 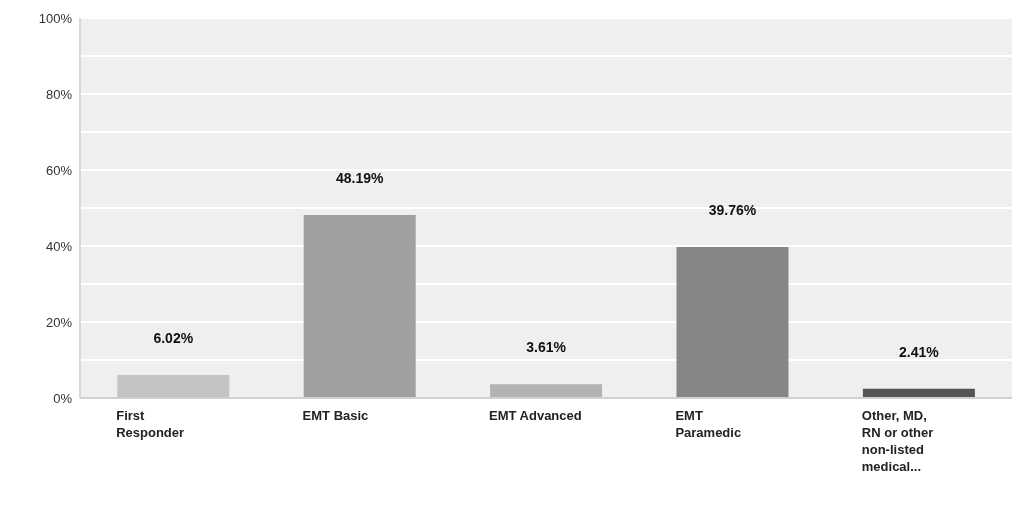 What do you see at coordinates (708, 424) in the screenshot?
I see `x-tick-label: EMT Paramedic` at bounding box center [708, 424].